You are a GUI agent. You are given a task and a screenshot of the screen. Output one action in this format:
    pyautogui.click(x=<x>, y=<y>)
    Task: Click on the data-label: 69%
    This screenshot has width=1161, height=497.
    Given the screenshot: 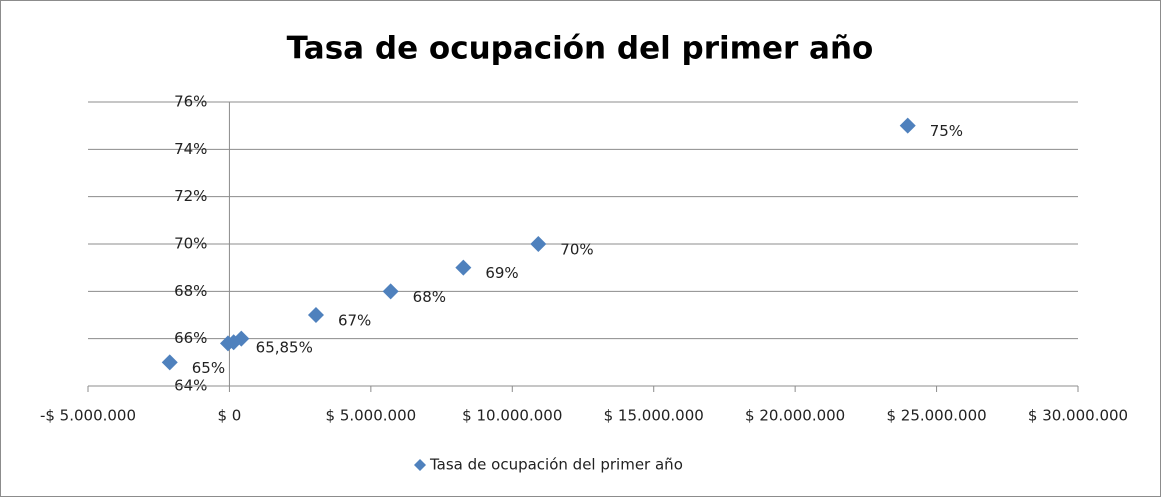 What is the action you would take?
    pyautogui.click(x=501, y=273)
    